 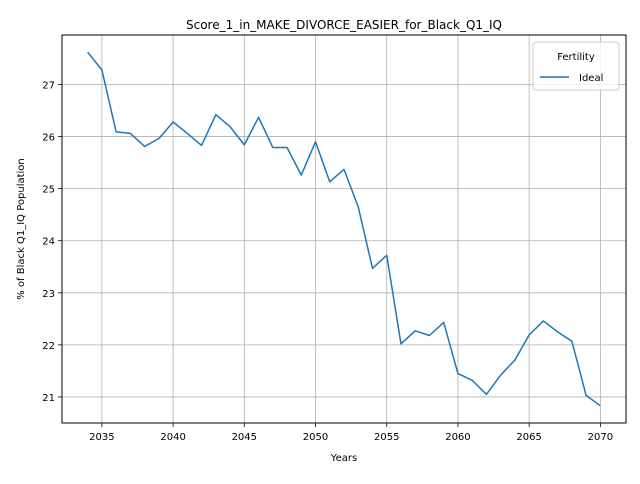 What do you see at coordinates (101, 437) in the screenshot?
I see `x-tick-label: 2035` at bounding box center [101, 437].